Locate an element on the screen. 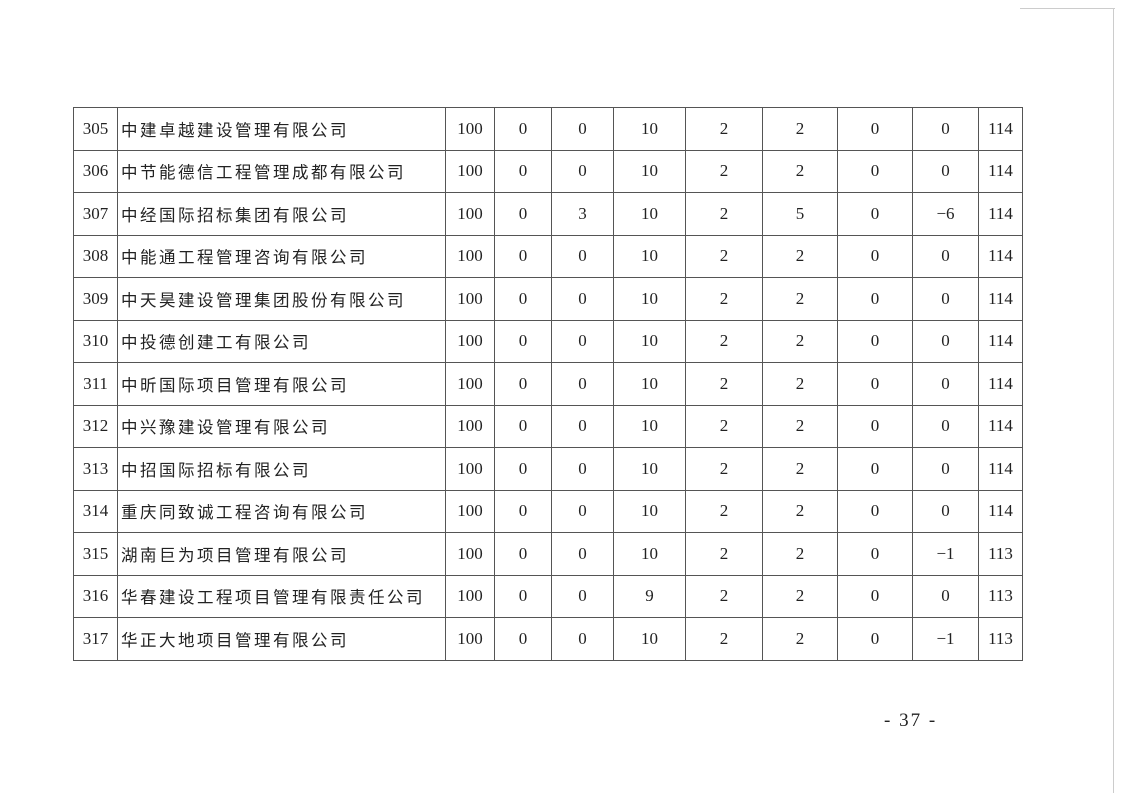 This screenshot has width=1121, height=793. company-name: 中兴豫建设管理有限公司 is located at coordinates (281, 426).